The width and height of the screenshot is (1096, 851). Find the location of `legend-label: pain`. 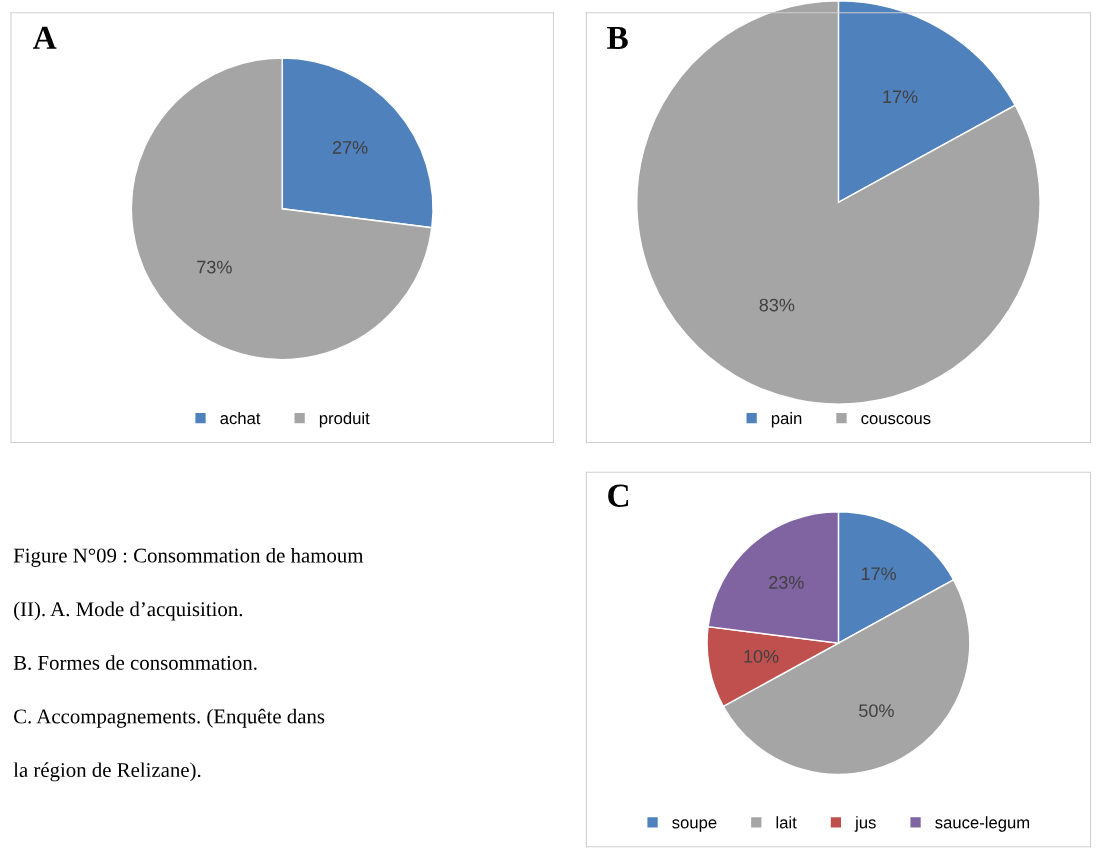

legend-label: pain is located at coordinates (786, 419).